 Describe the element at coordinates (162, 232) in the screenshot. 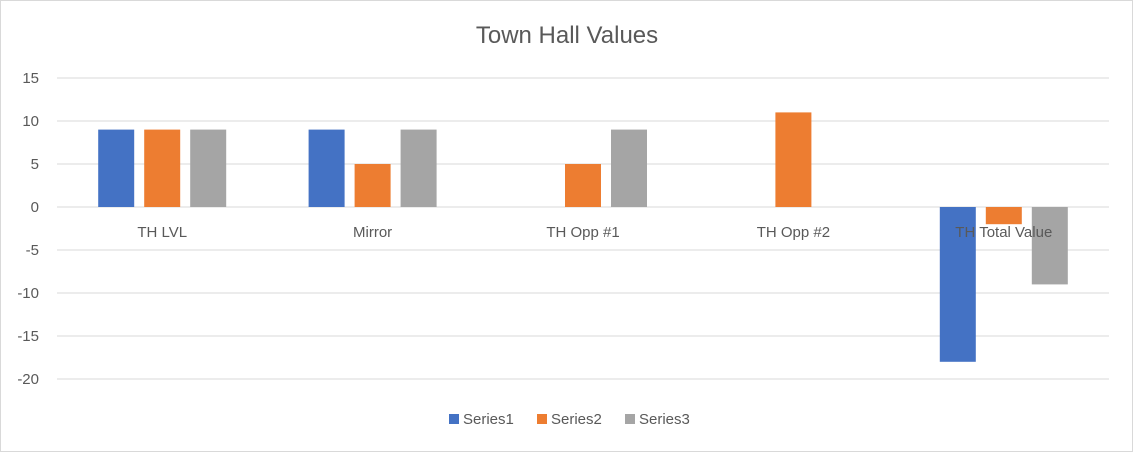

I see `category-label: TH LVL` at that location.